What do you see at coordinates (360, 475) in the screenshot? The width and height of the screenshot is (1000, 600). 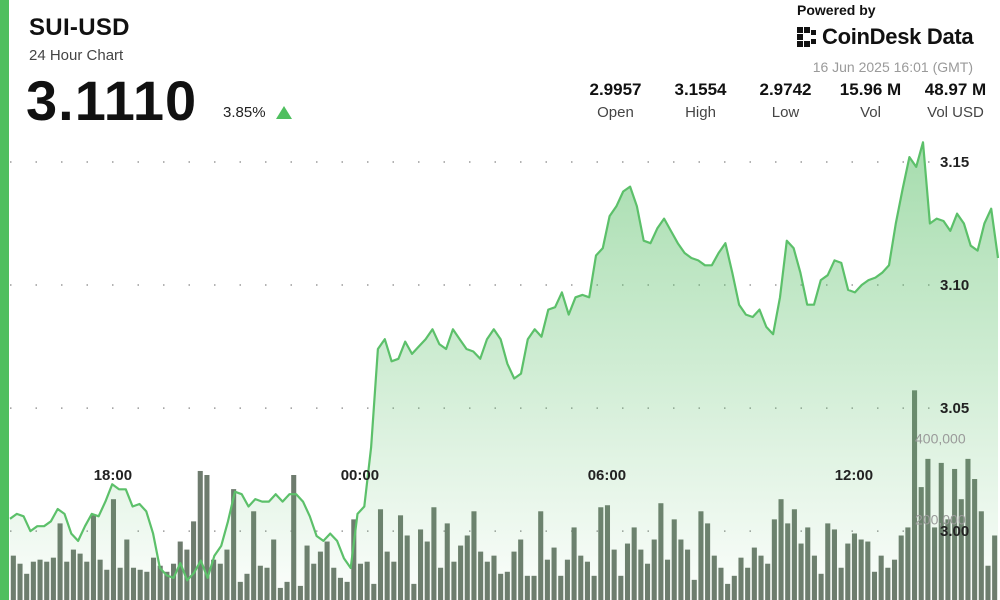 I see `time-tick-label: 00:00` at bounding box center [360, 475].